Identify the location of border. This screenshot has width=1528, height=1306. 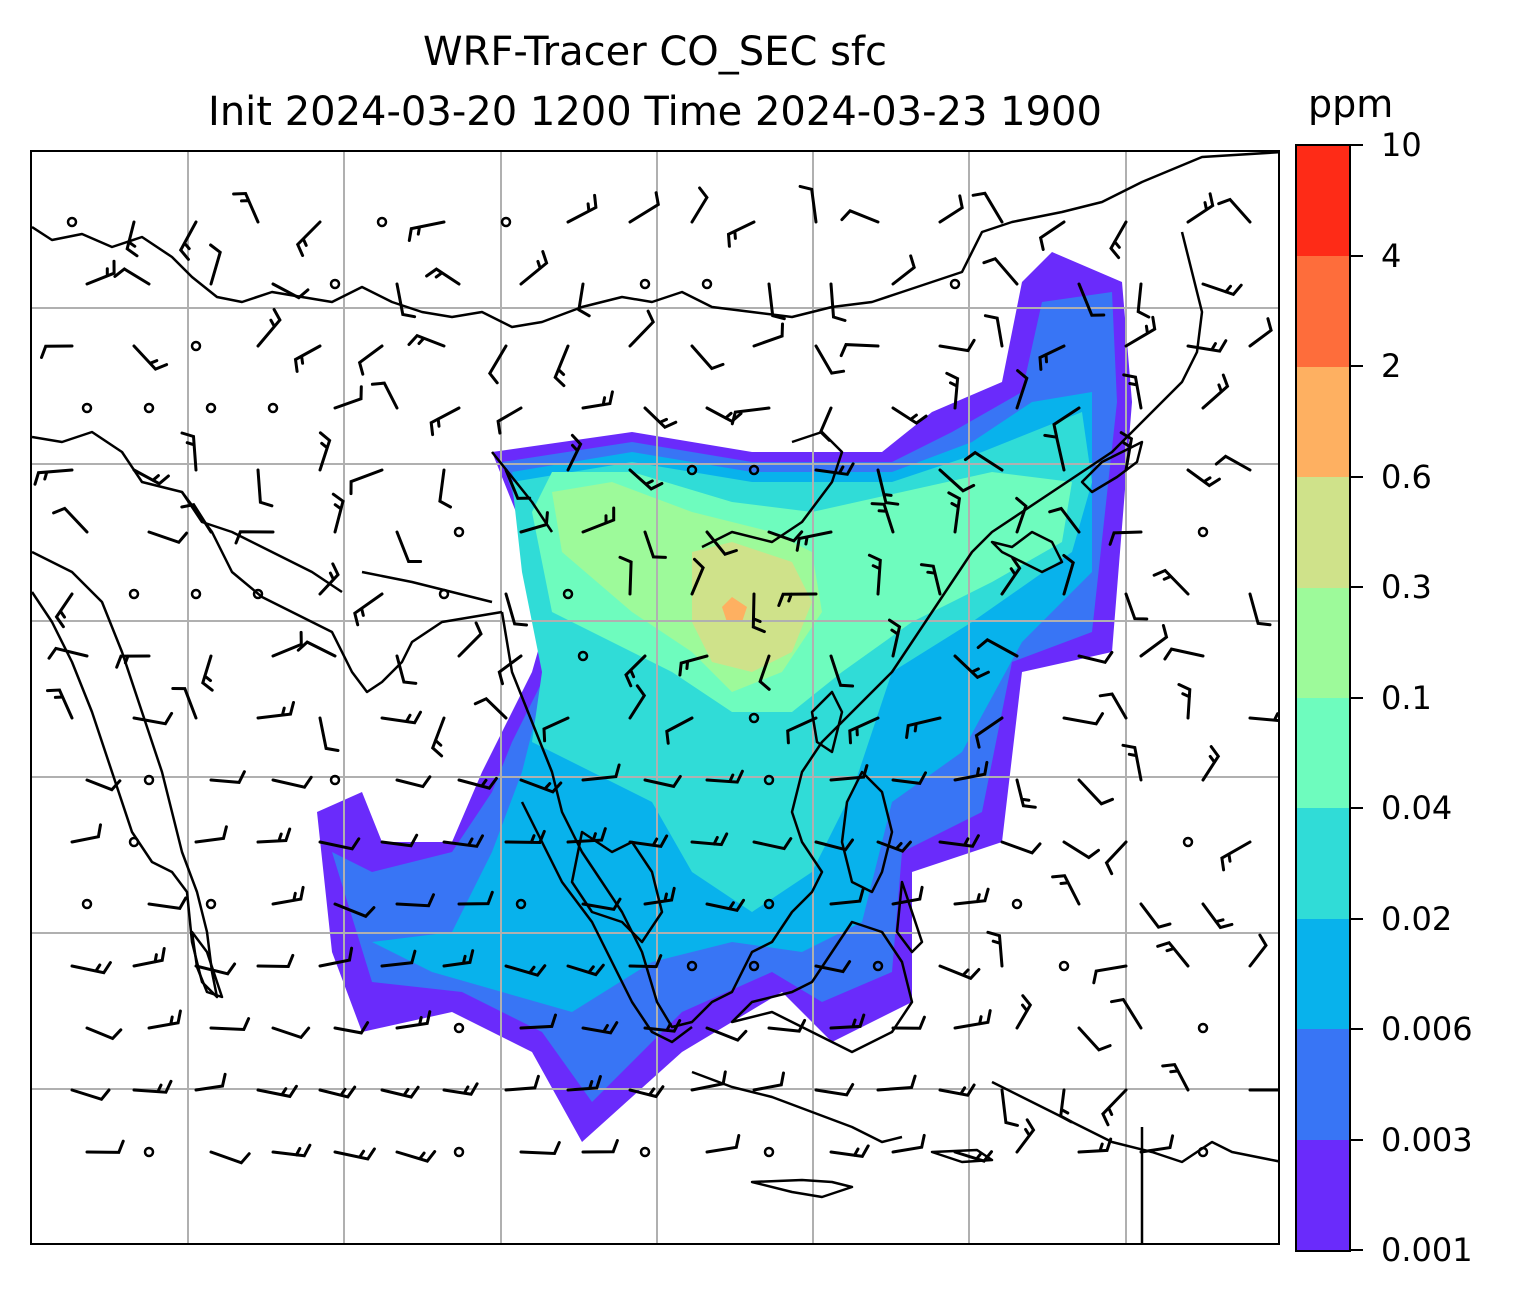
(427, 587).